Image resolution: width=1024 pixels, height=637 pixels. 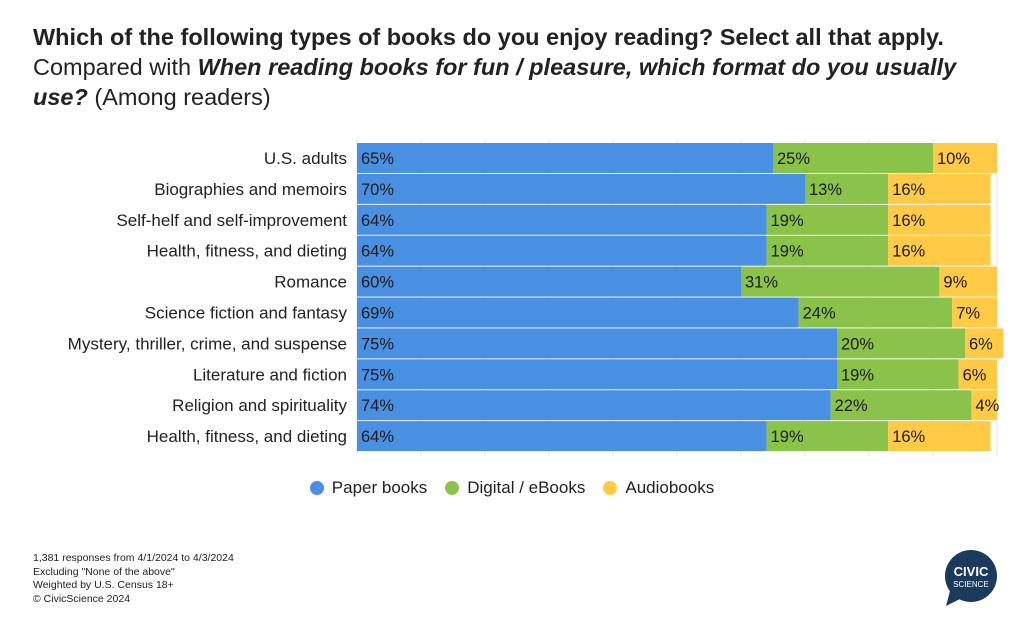 I want to click on data-label-audio: 7%, so click(x=968, y=314).